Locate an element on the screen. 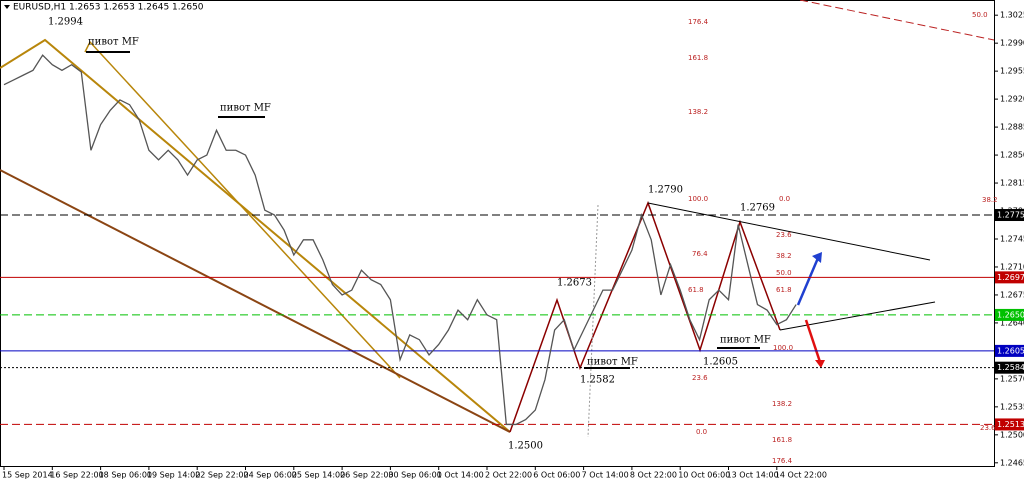 Image resolution: width=1024 pixels, height=482 pixels. price-label: 1.2650 is located at coordinates (1010, 314).